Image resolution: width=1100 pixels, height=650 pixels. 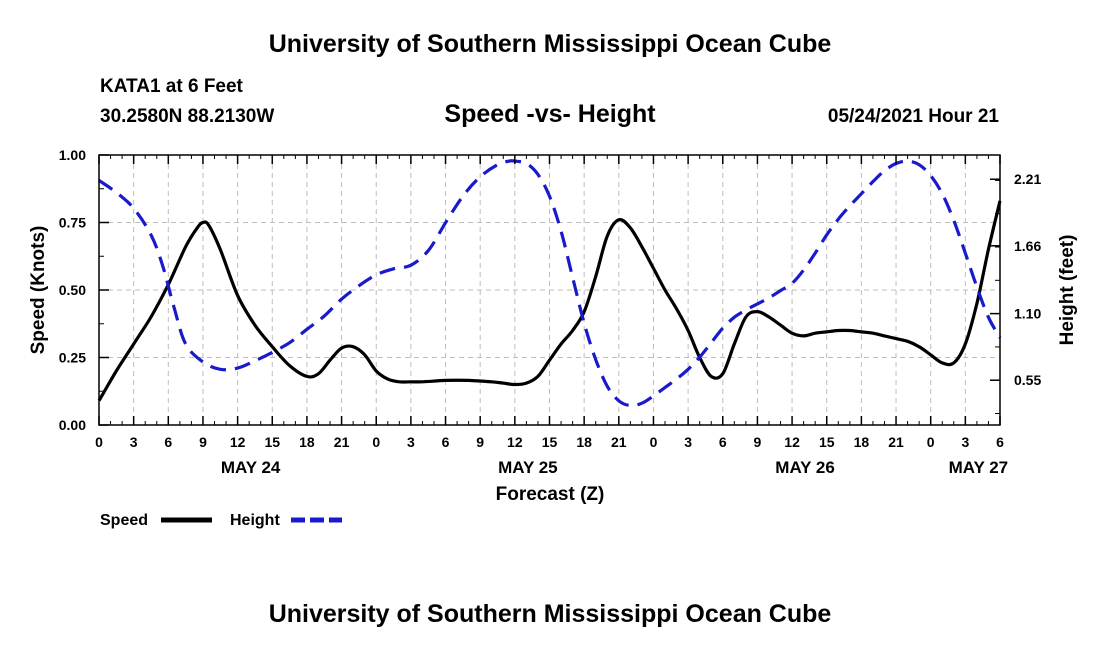 I want to click on x-axis-title: Forecast (Z), so click(x=550, y=494).